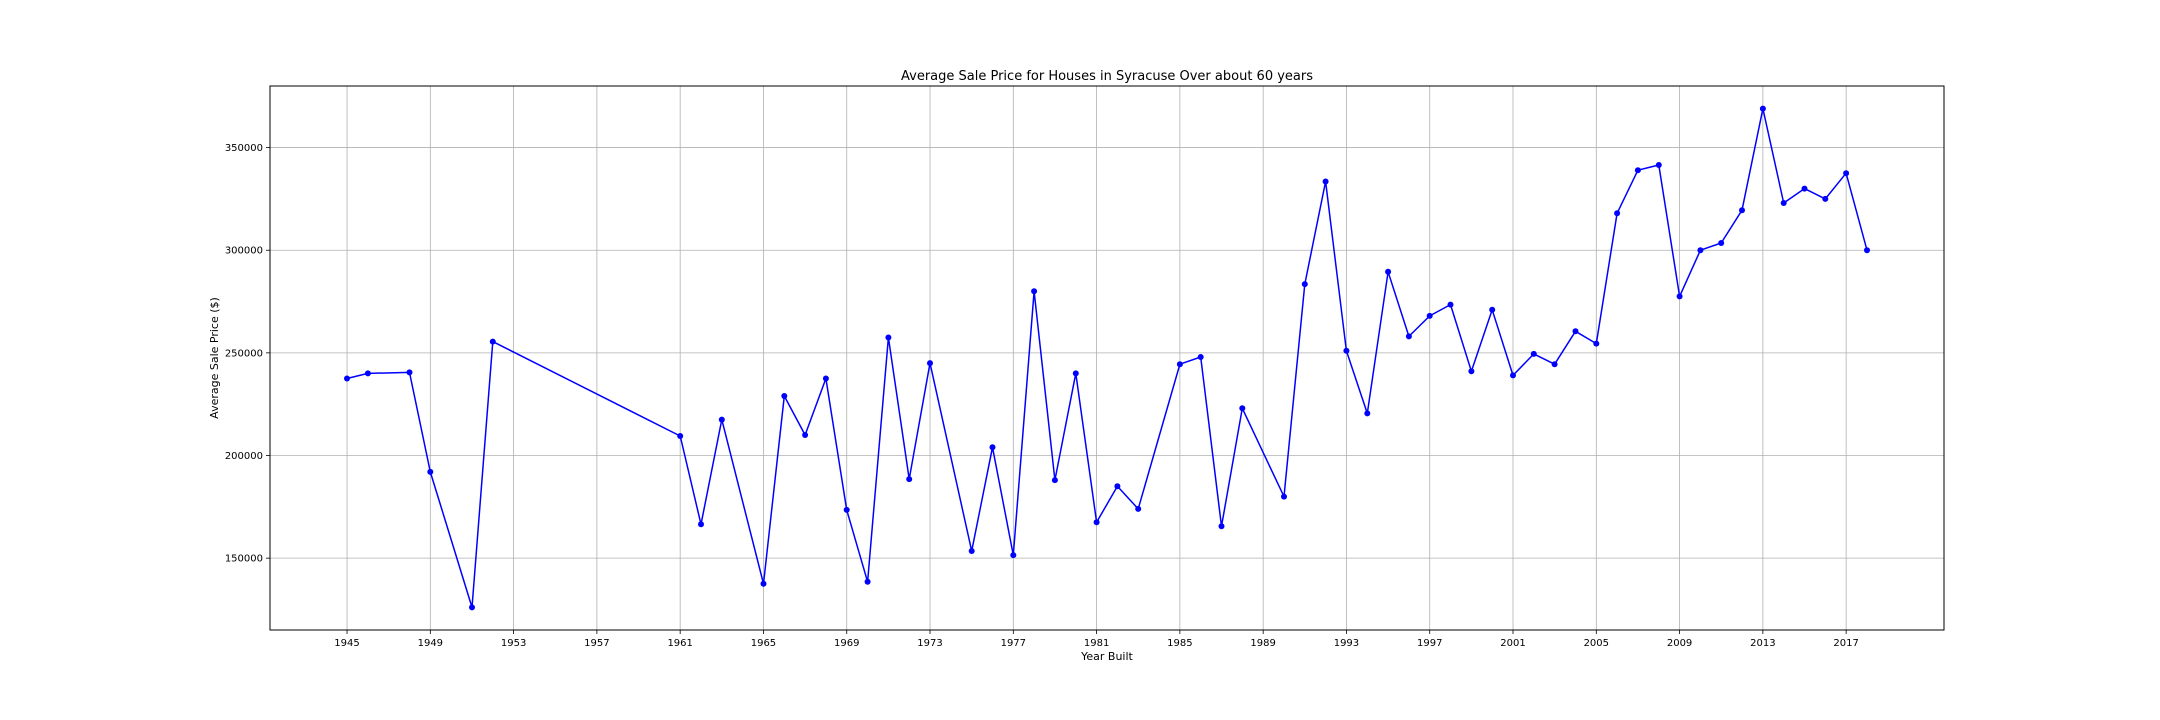  What do you see at coordinates (1596, 643) in the screenshot?
I see `x-tick-label: 2005` at bounding box center [1596, 643].